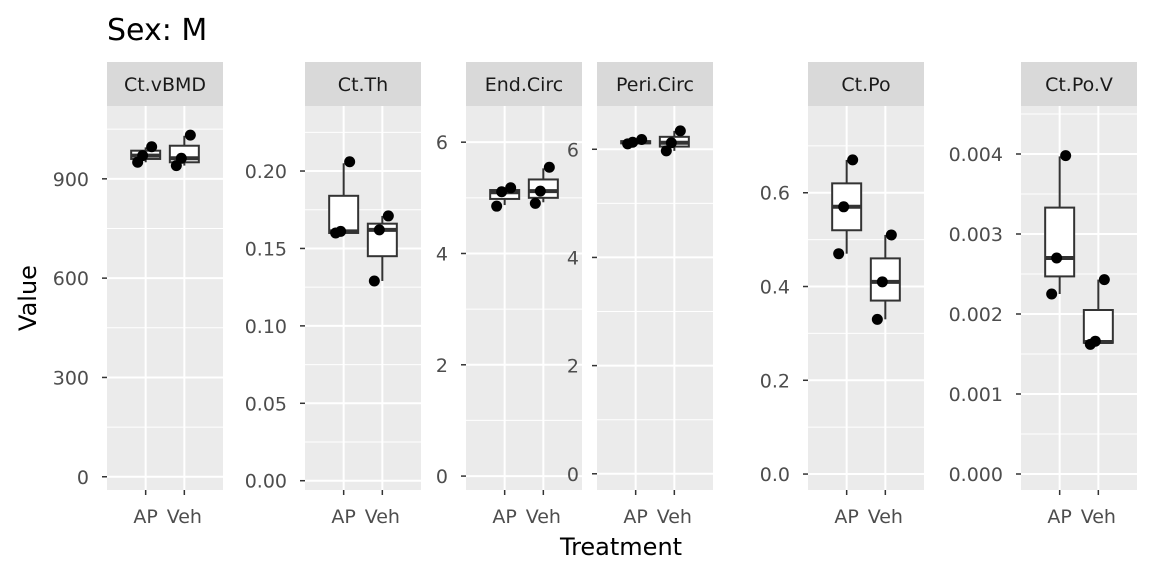  I want to click on y-tick-label: 0.001, so click(976, 395).